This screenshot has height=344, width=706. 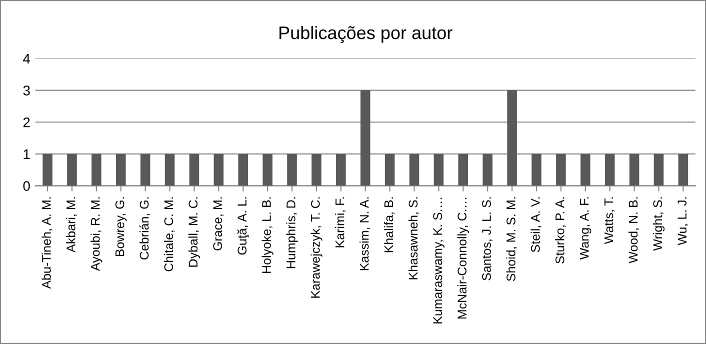 What do you see at coordinates (511, 239) in the screenshot?
I see `x-tick-label: Shoid, M. S. M.` at bounding box center [511, 239].